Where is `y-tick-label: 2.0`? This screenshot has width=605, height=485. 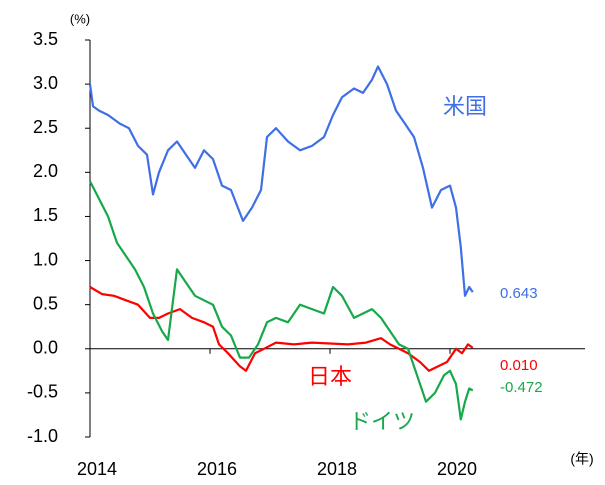 y-tick-label: 2.0 is located at coordinates (45, 171).